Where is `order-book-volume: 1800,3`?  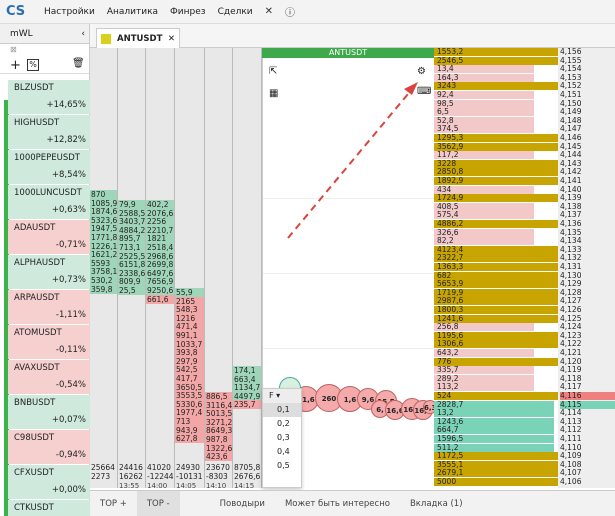
order-book-volume: 1800,3 is located at coordinates (450, 309).